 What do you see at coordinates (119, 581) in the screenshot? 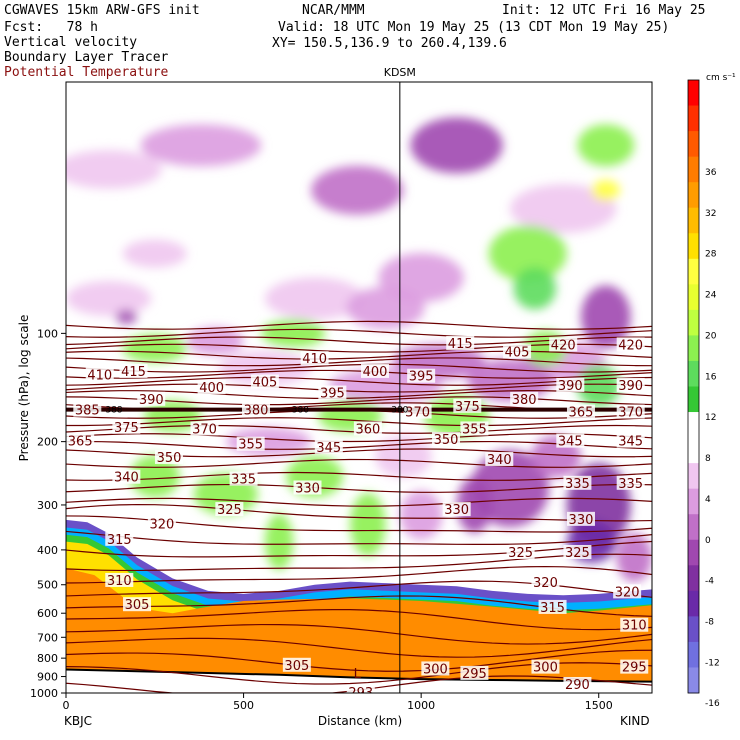
I see `theta-label: 310` at bounding box center [119, 581].